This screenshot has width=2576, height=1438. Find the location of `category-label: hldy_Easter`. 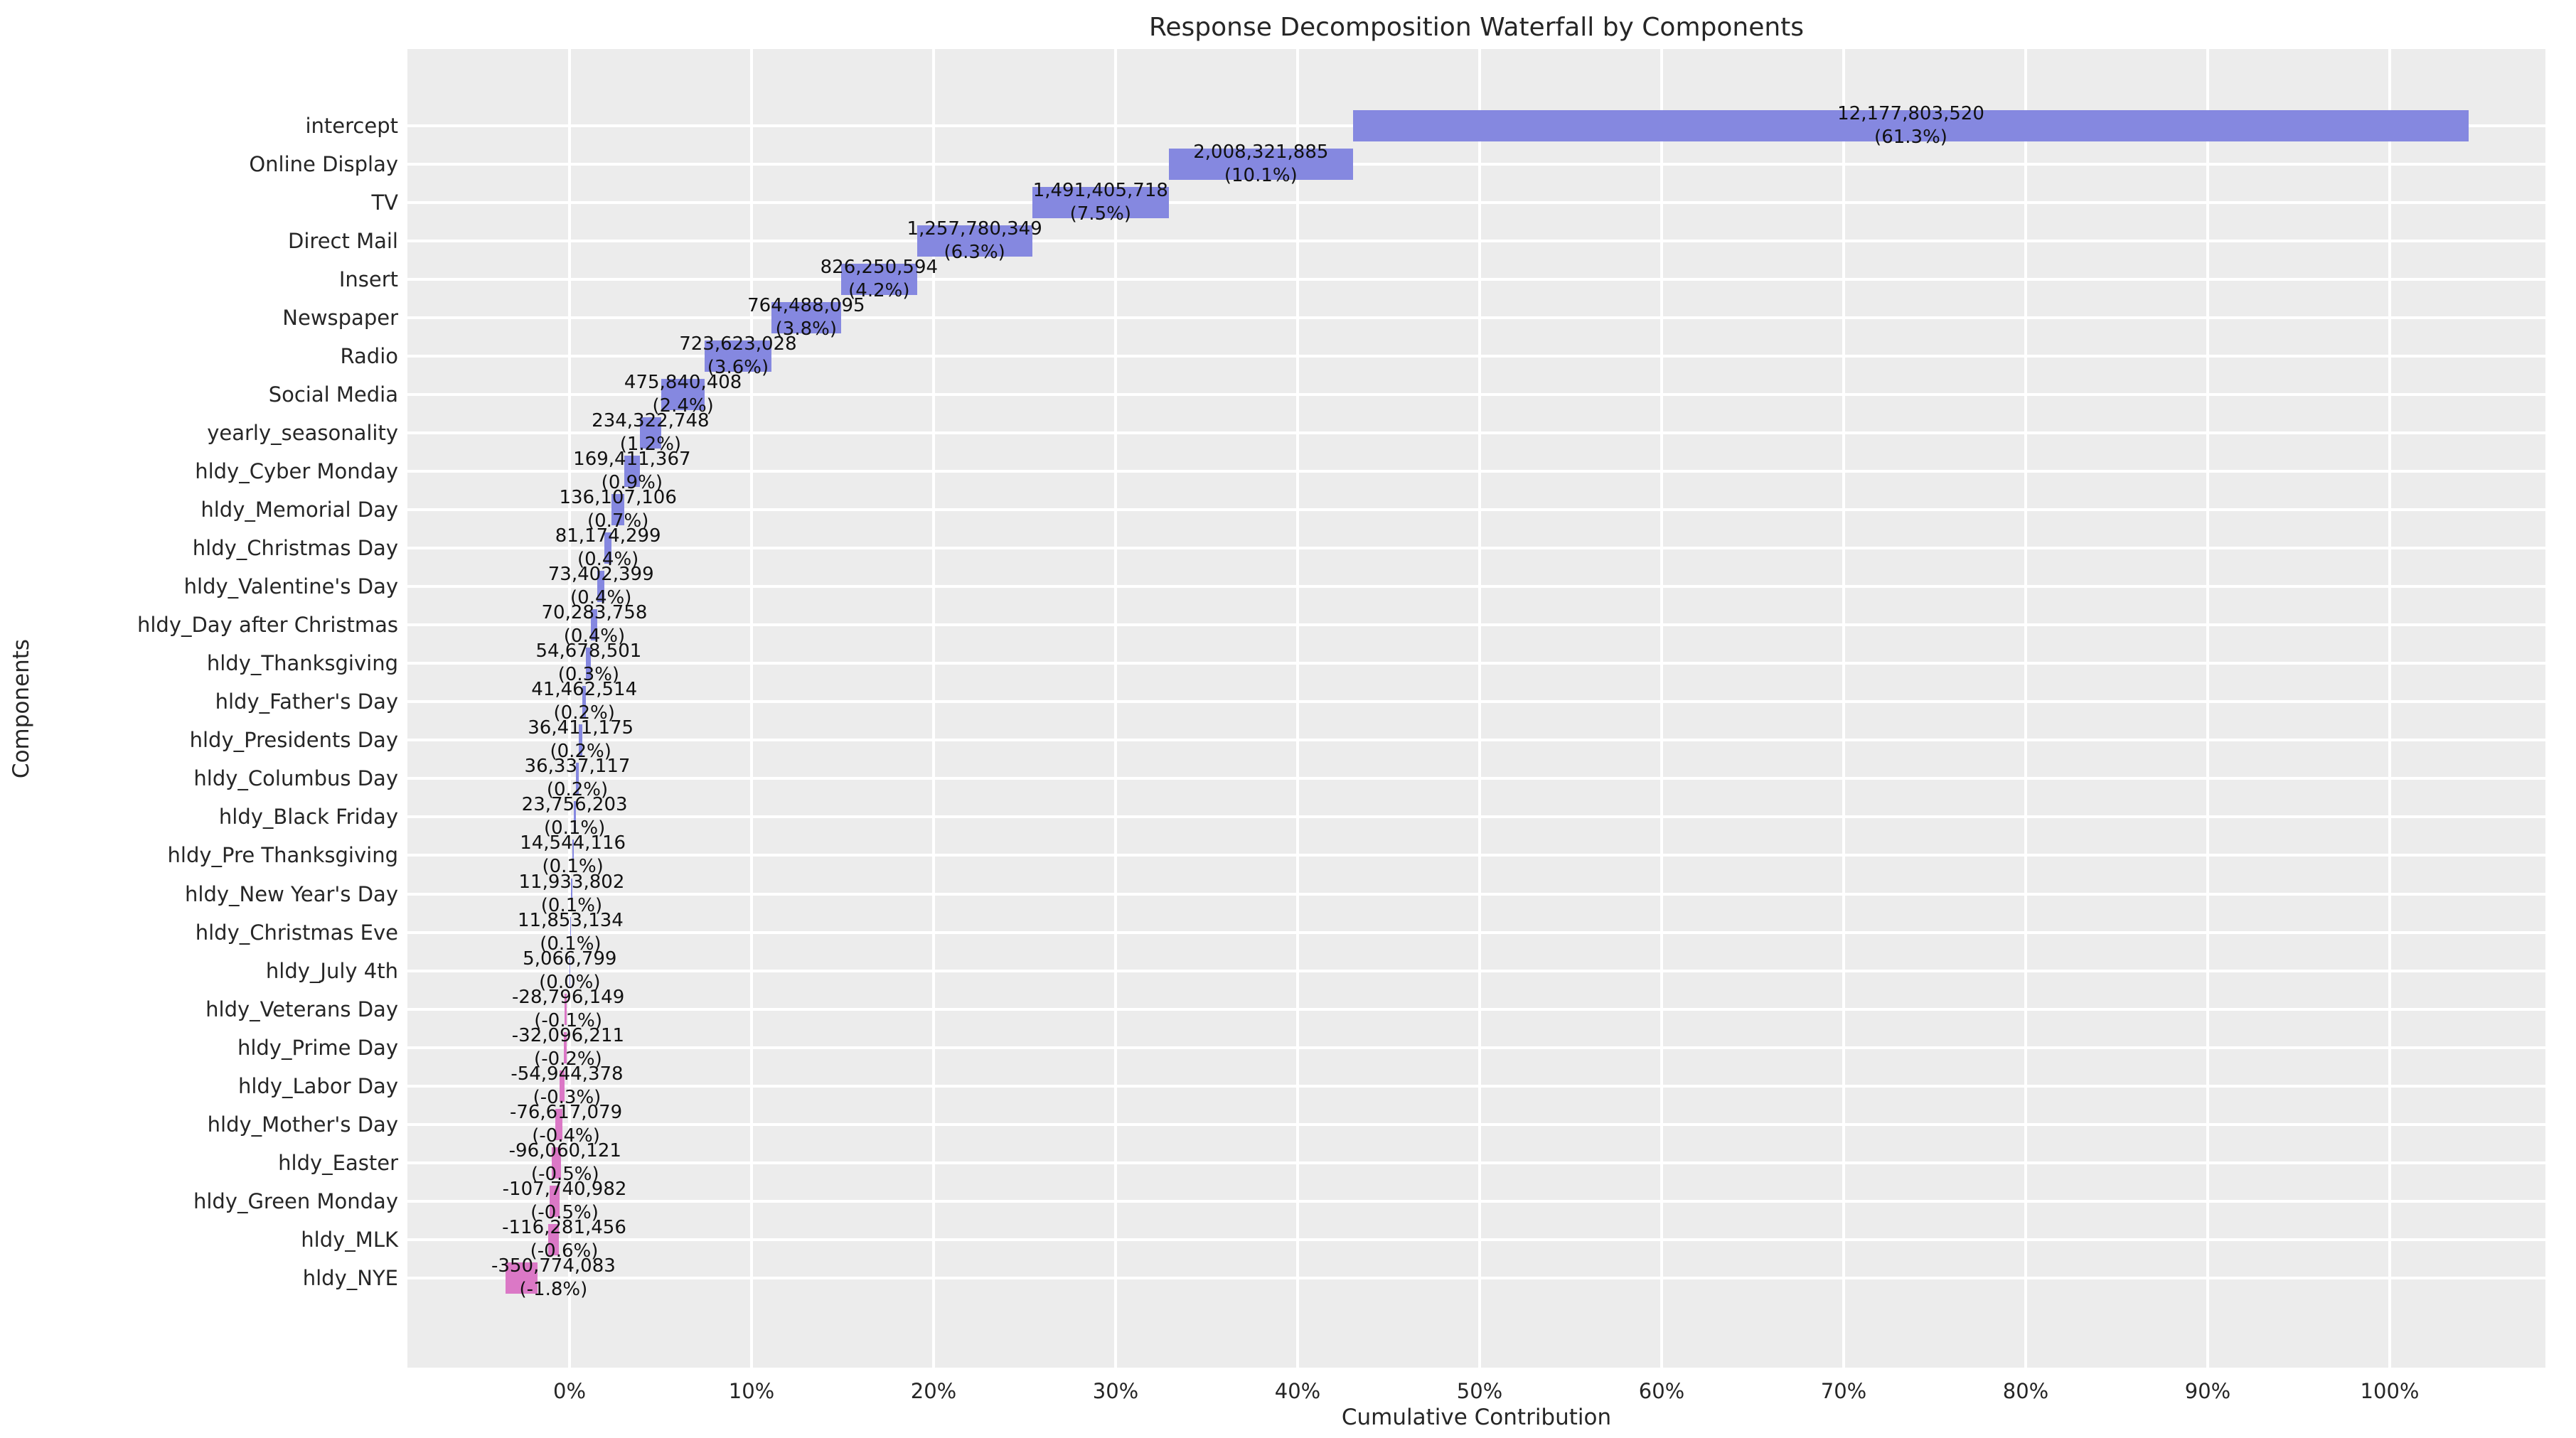

category-label: hldy_Easter is located at coordinates (338, 1162).